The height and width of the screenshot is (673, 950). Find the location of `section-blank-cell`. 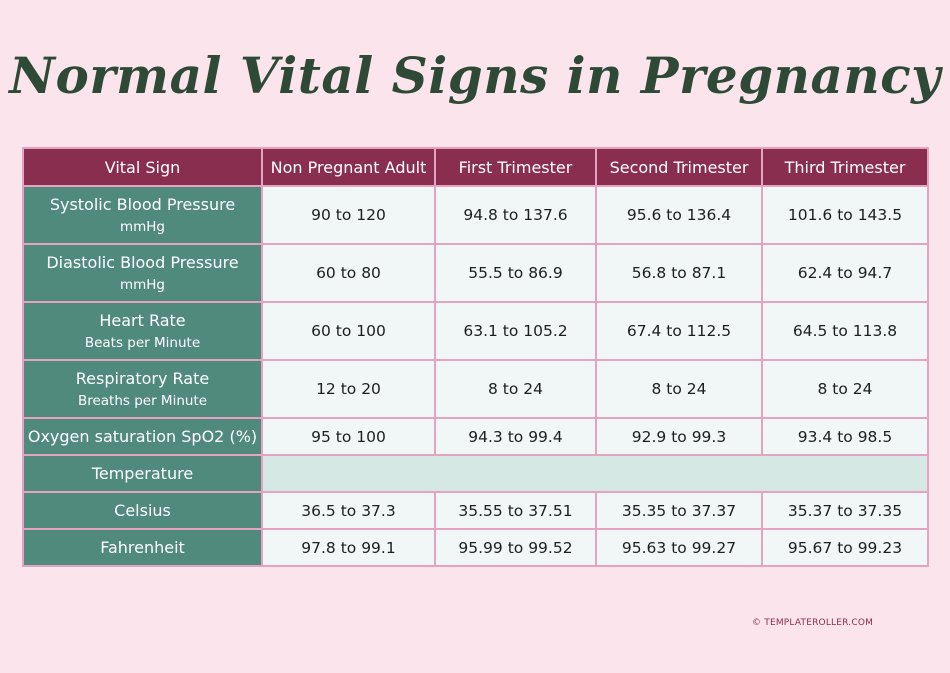

section-blank-cell is located at coordinates (595, 473).